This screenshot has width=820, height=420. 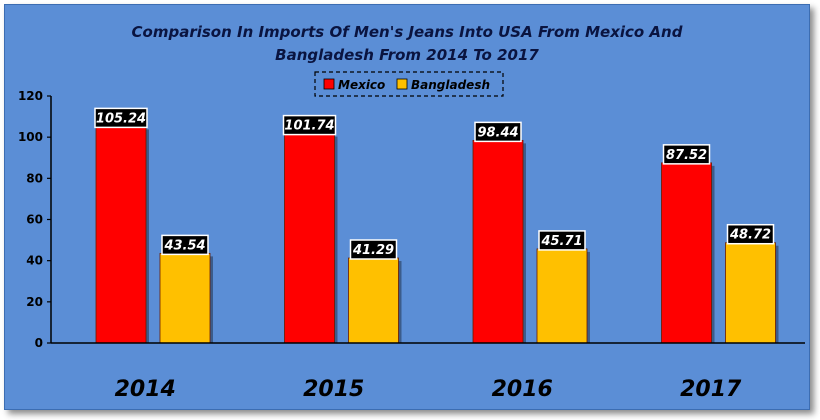 I want to click on data-label: 101.74, so click(x=309, y=126).